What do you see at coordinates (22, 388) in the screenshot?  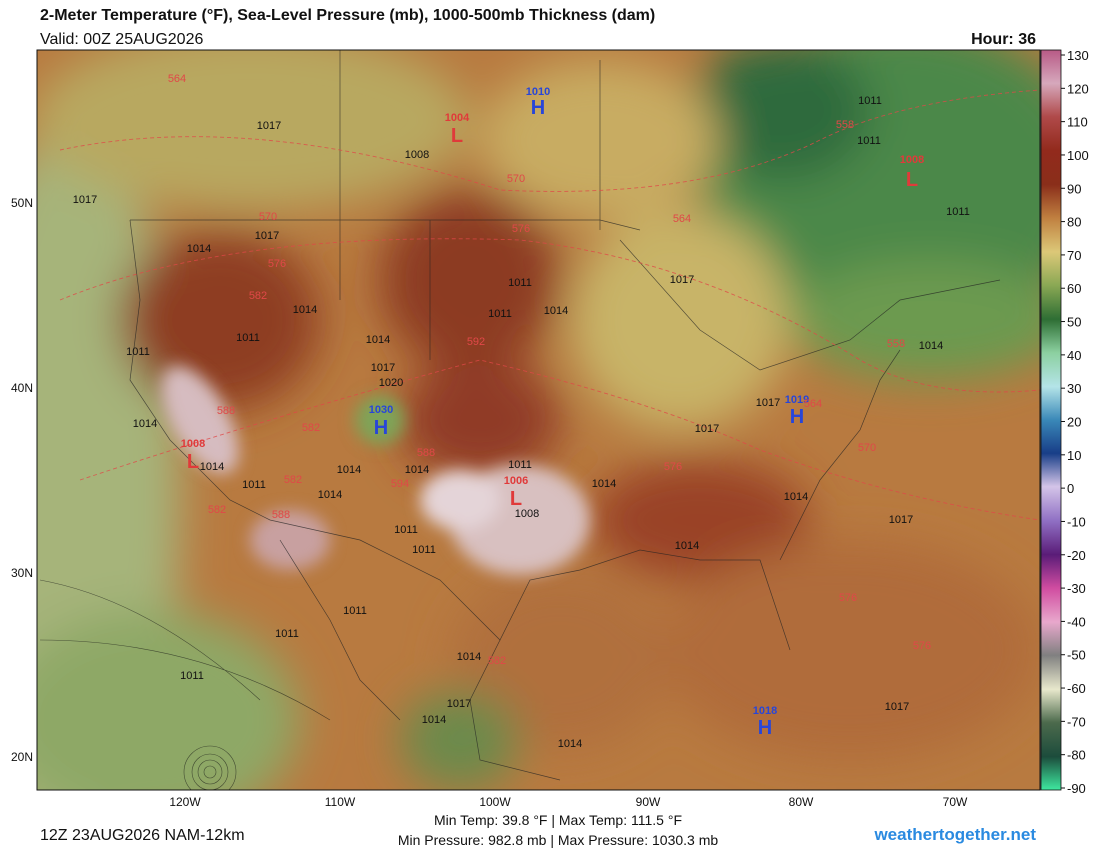 I see `lat-label: 40N` at bounding box center [22, 388].